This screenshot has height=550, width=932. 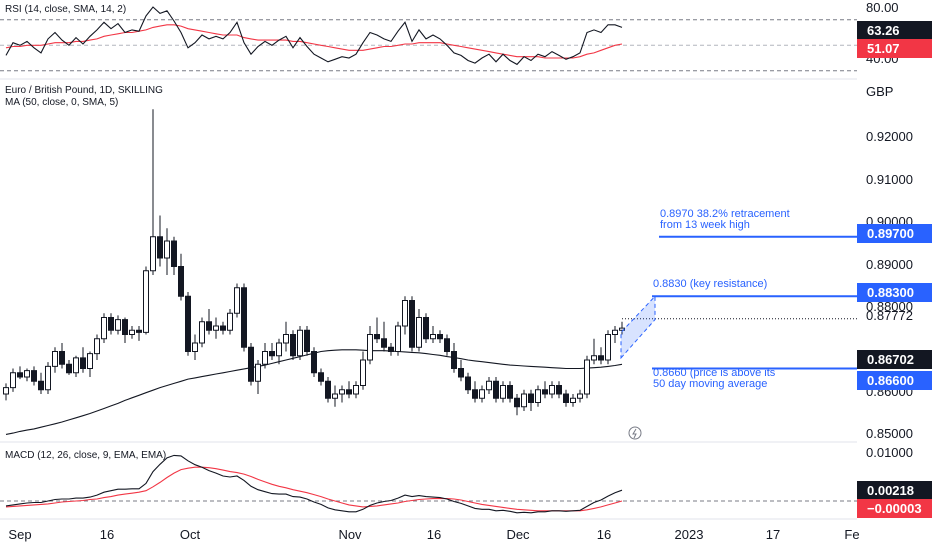 I want to click on projection-channel, so click(x=638, y=327).